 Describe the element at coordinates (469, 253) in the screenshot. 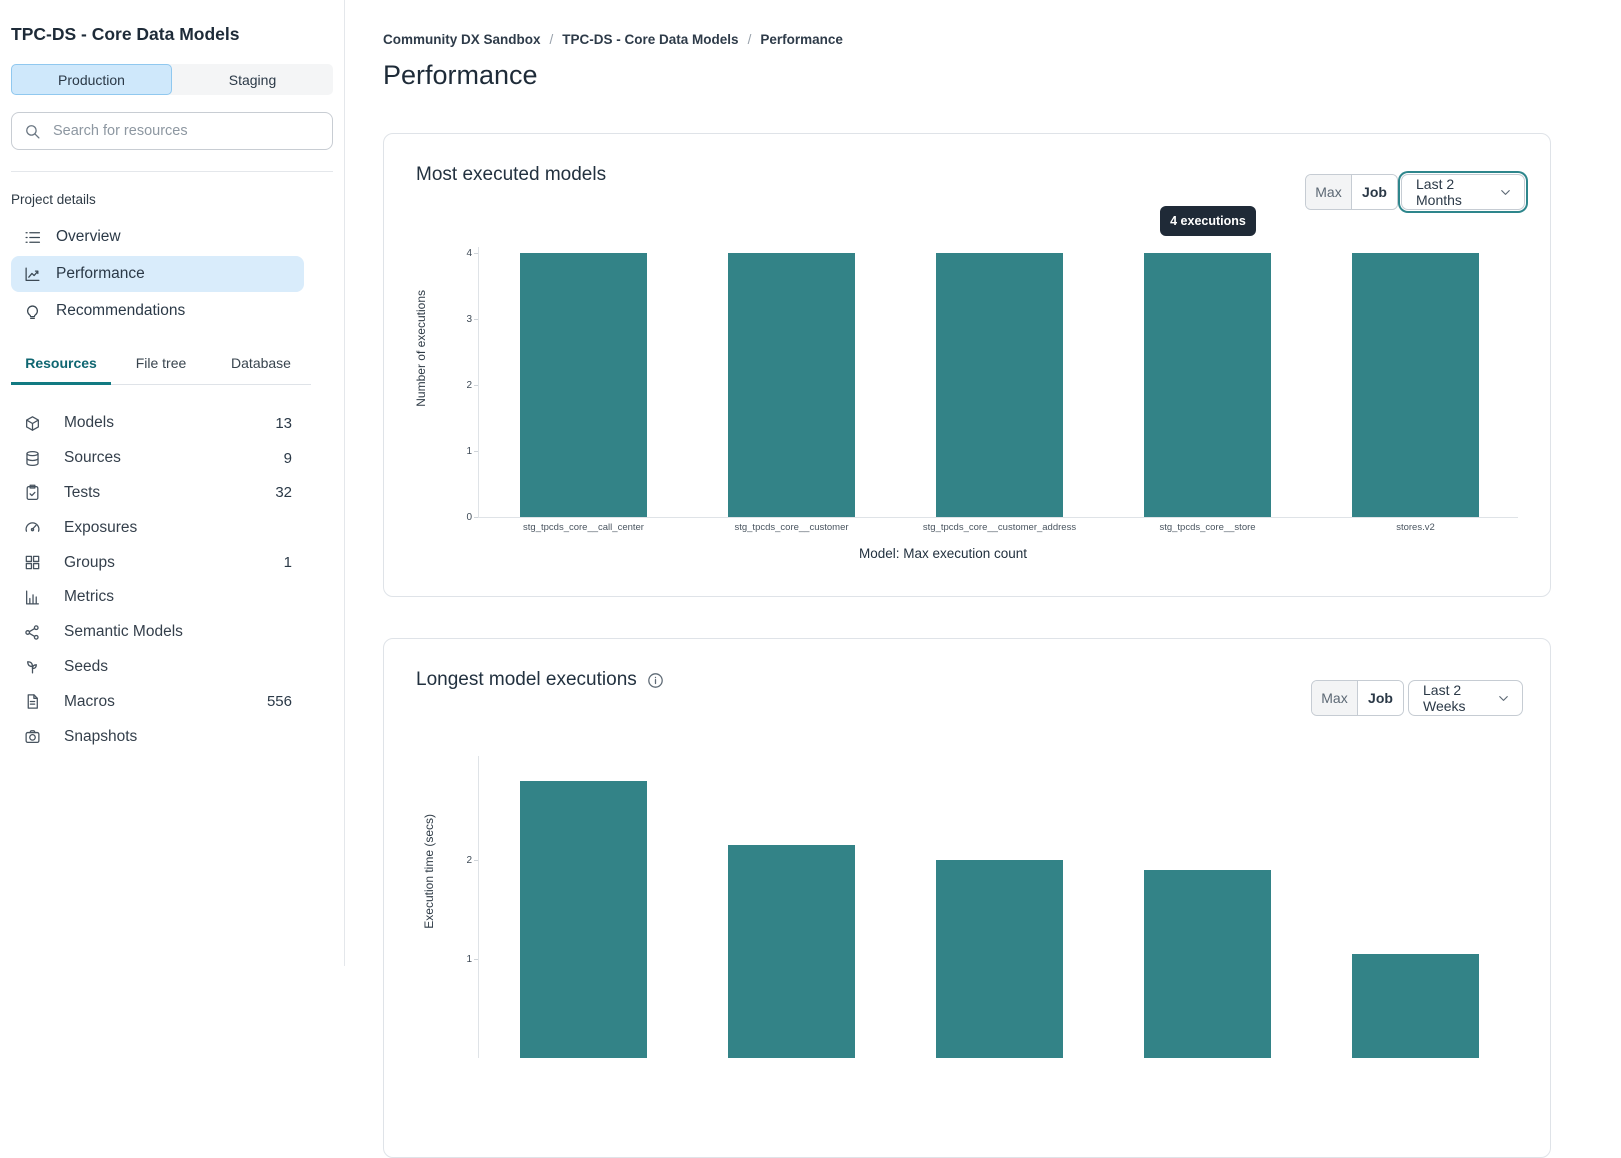

I see `y-tick-label: 4` at that location.